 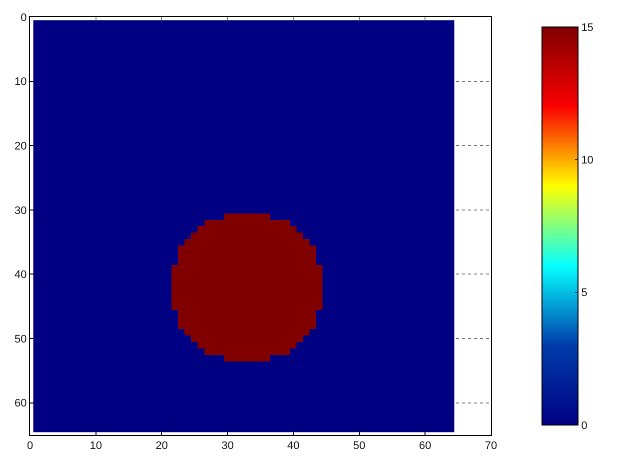 What do you see at coordinates (491, 446) in the screenshot?
I see `x-tick-label: 70` at bounding box center [491, 446].